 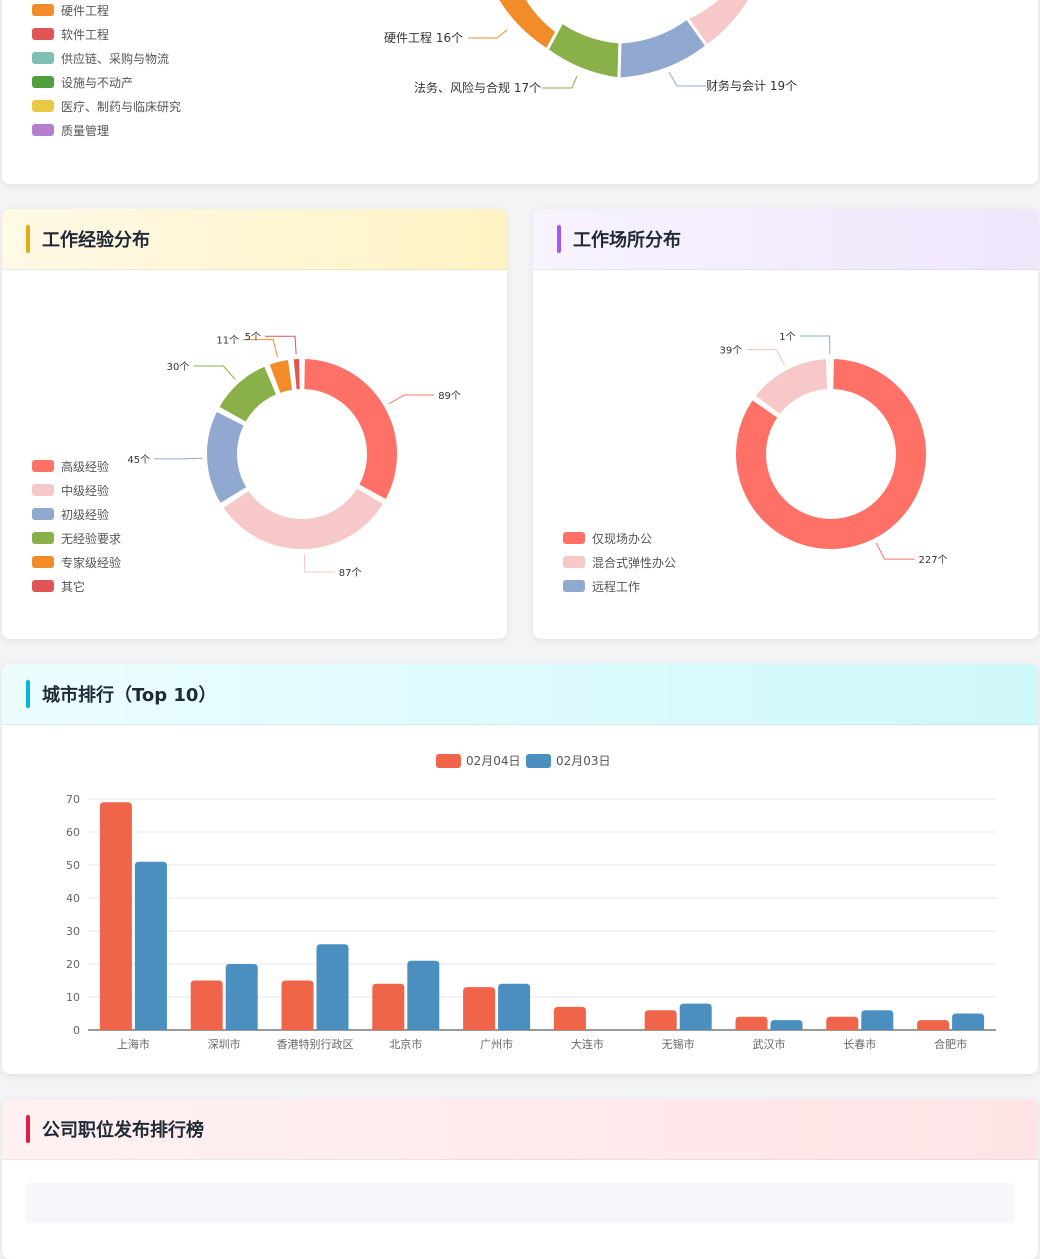 I want to click on legend-label: 混合式弹性办公, so click(x=634, y=562).